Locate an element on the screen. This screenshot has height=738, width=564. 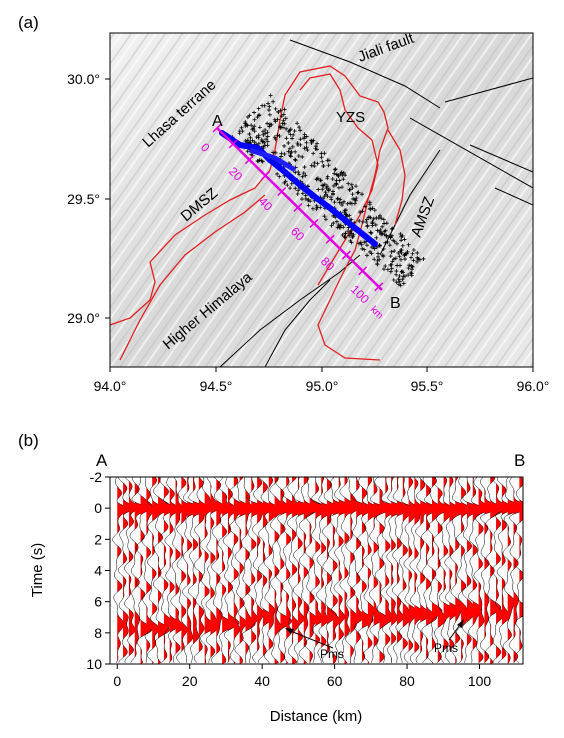
rf-y-tick-label: 2 is located at coordinates (98, 539).